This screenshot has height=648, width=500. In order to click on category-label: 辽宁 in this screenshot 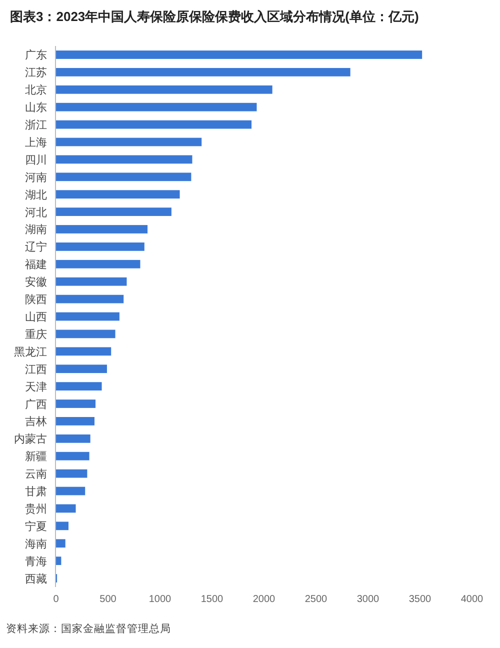, I will do `click(36, 248)`.